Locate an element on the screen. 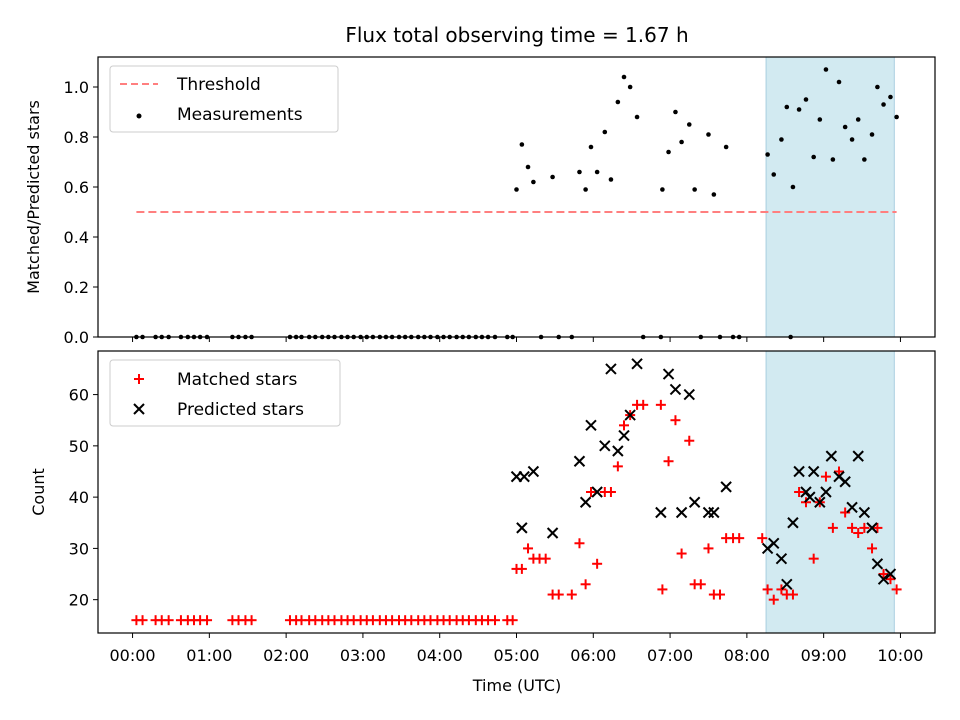 This screenshot has height=720, width=960. bottom-ytick-label: 60 is located at coordinates (79, 395).